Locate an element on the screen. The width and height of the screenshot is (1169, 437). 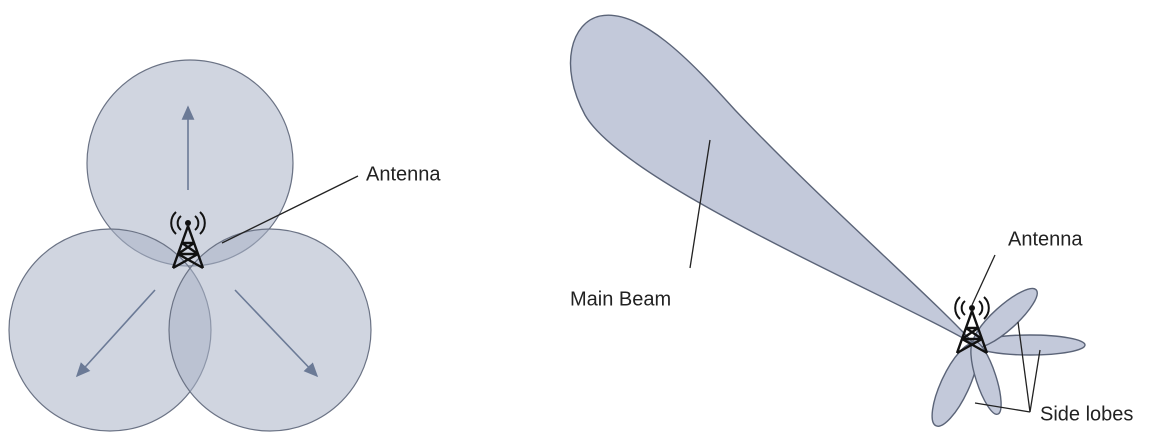
side-lobes-label: Side lobes is located at coordinates (1086, 414).